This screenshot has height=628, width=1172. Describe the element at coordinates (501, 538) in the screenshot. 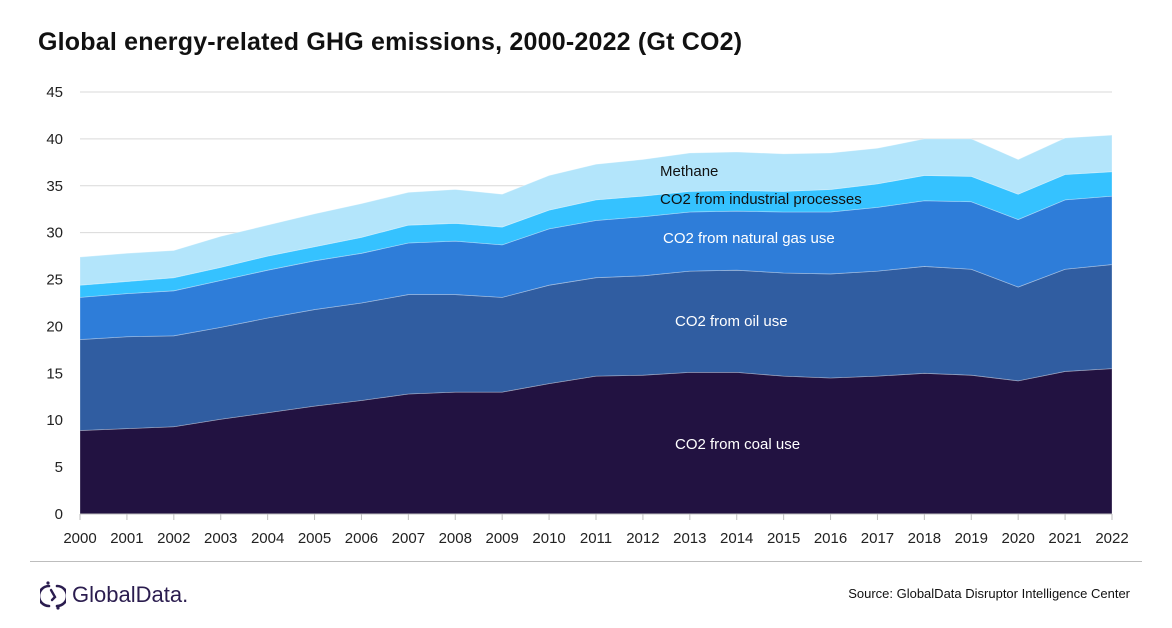

I see `x-tick-label: 2009` at that location.